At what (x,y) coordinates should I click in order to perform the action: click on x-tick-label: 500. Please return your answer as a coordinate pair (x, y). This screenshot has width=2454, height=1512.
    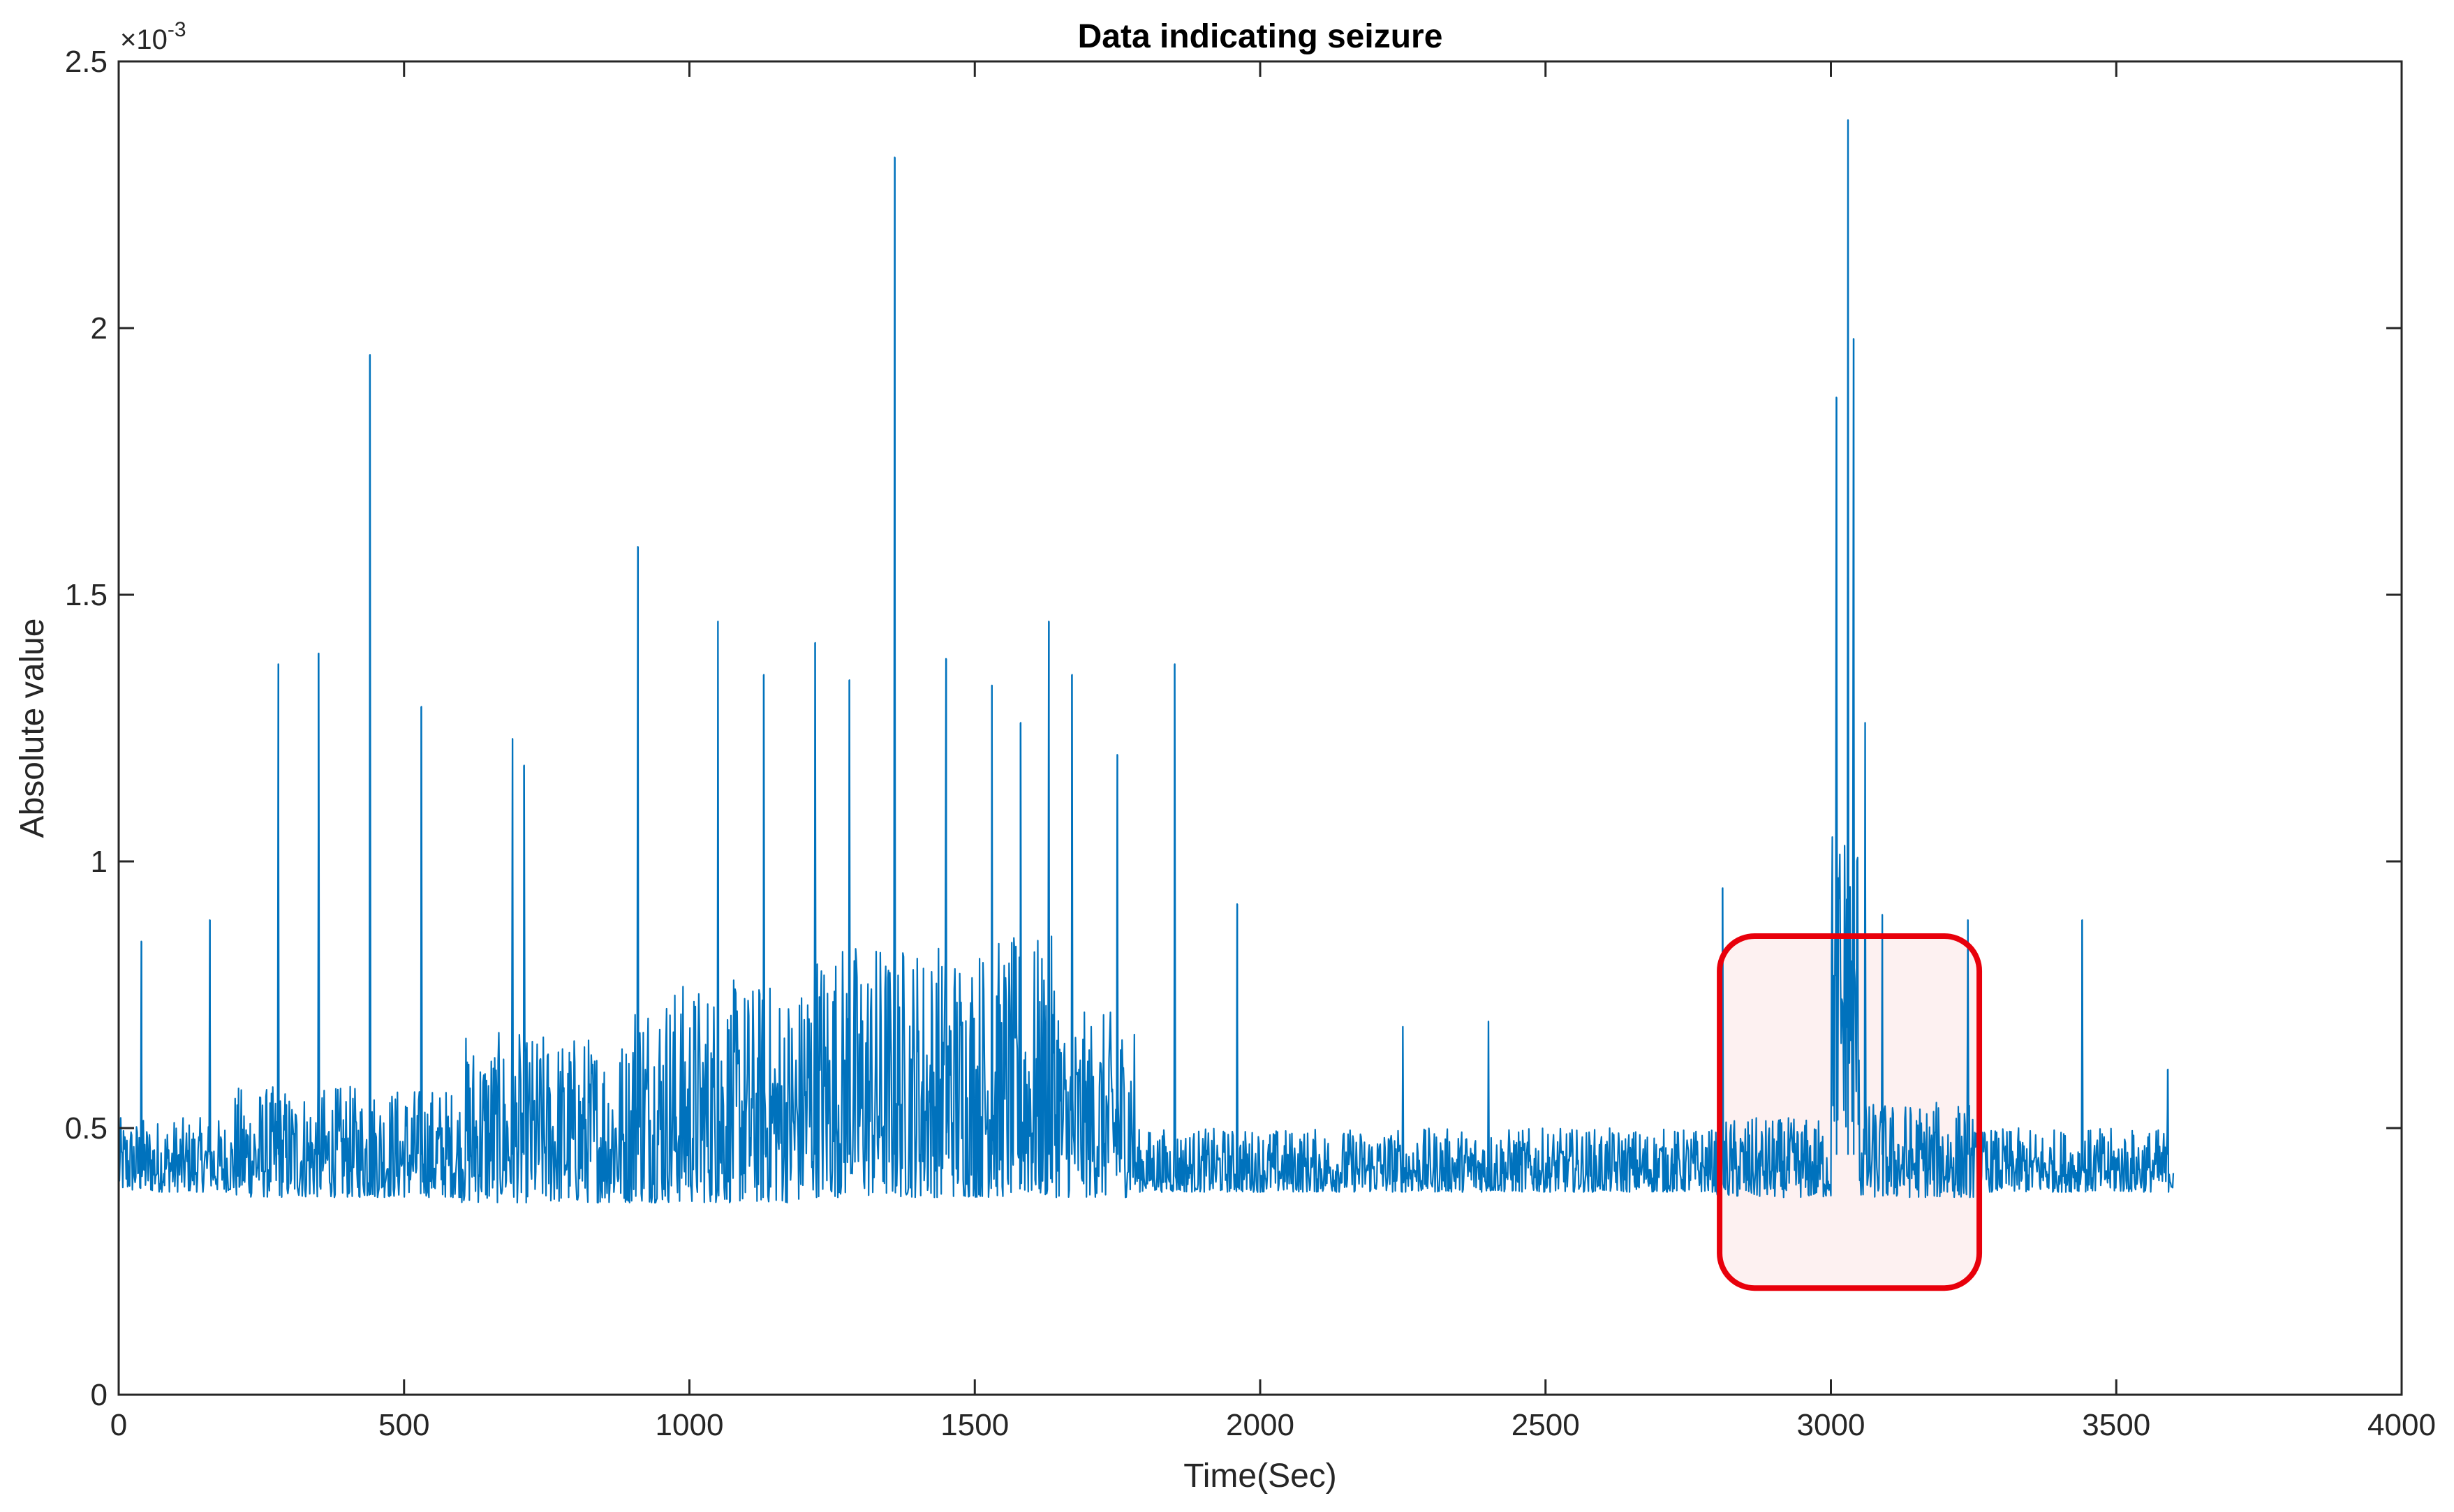
    Looking at the image, I should click on (404, 1425).